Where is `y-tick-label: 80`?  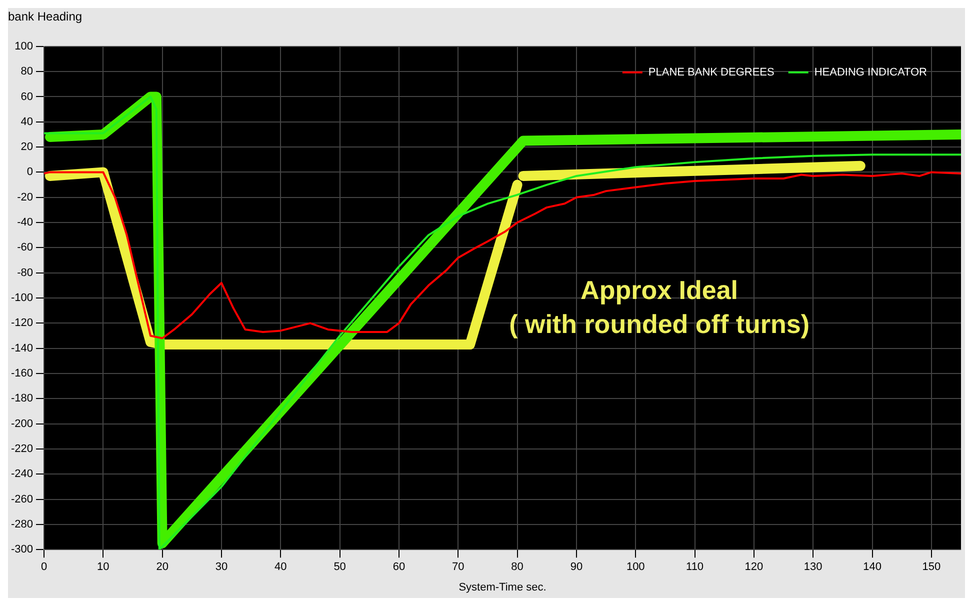 y-tick-label: 80 is located at coordinates (27, 72).